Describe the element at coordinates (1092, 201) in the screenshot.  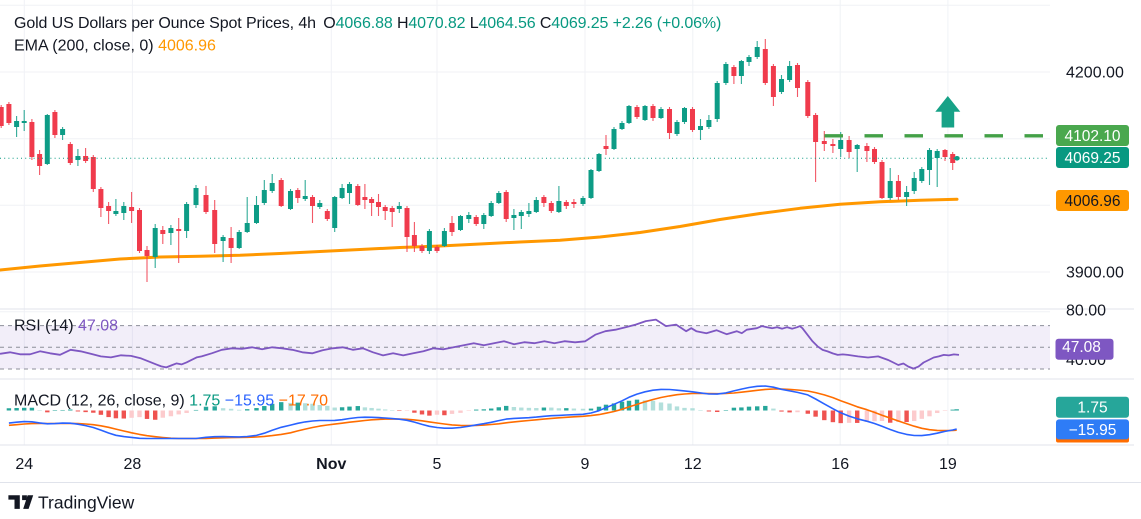
I see `svg-text: 4006.96` at that location.